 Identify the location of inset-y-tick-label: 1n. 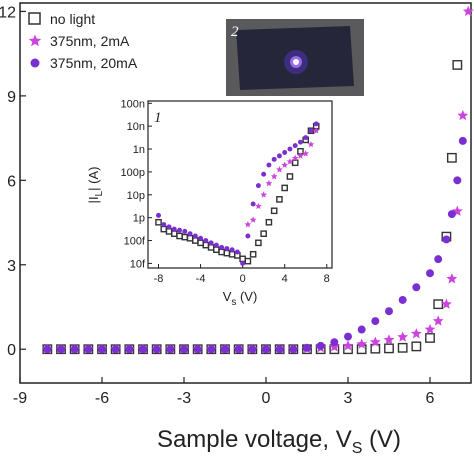
(139, 150).